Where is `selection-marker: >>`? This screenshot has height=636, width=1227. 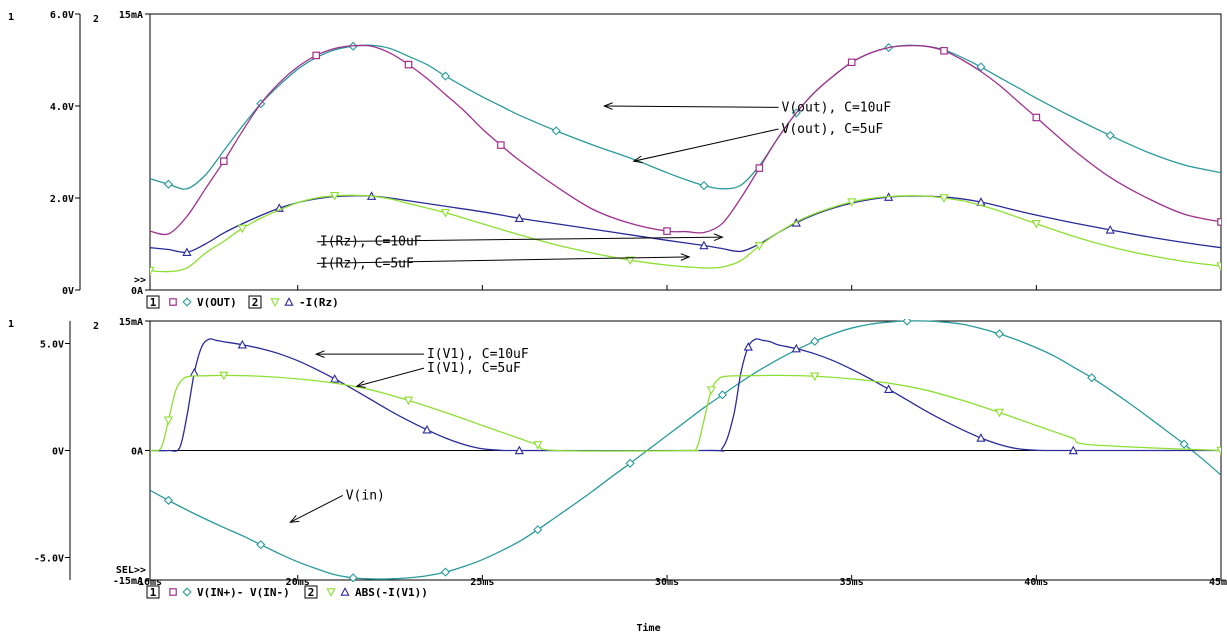 selection-marker: >> is located at coordinates (140, 280).